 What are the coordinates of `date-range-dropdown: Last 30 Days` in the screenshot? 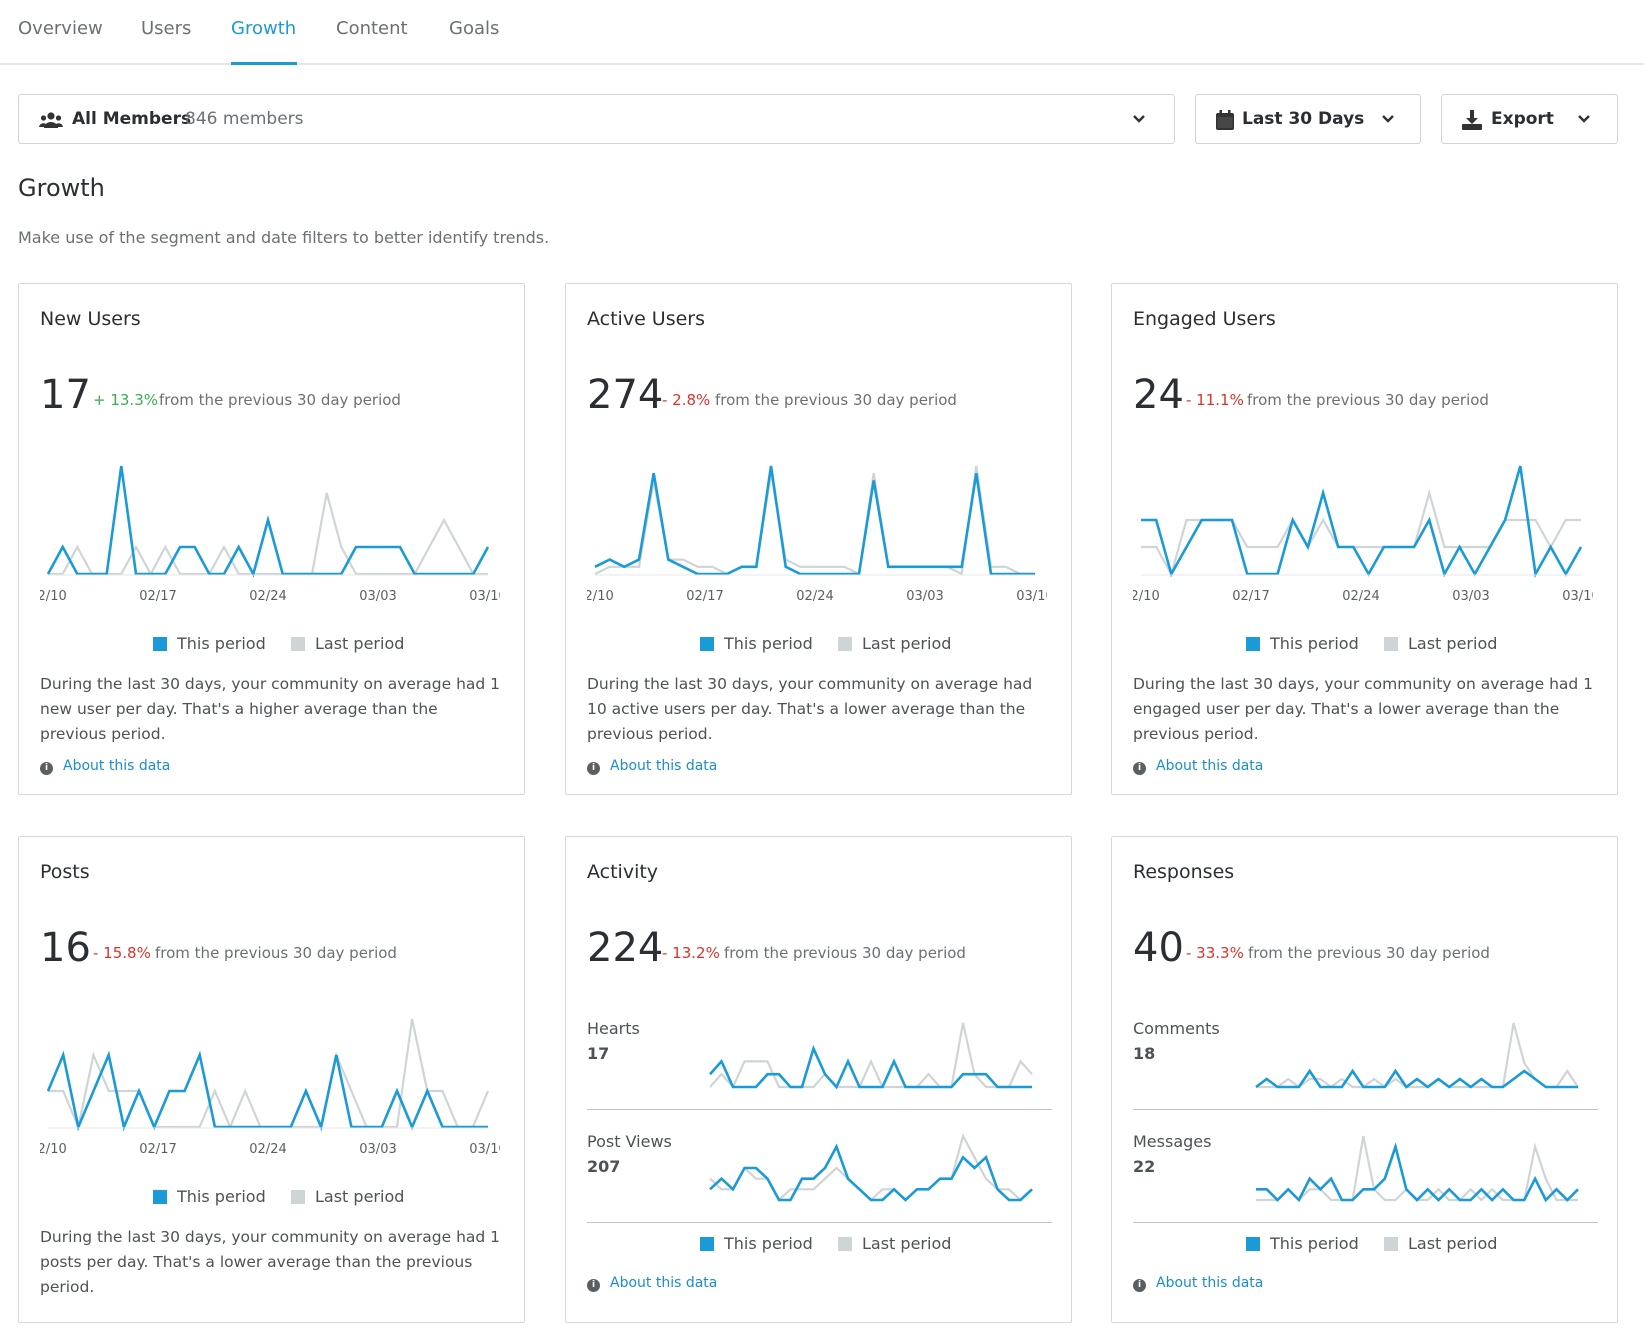 It's located at (1308, 119).